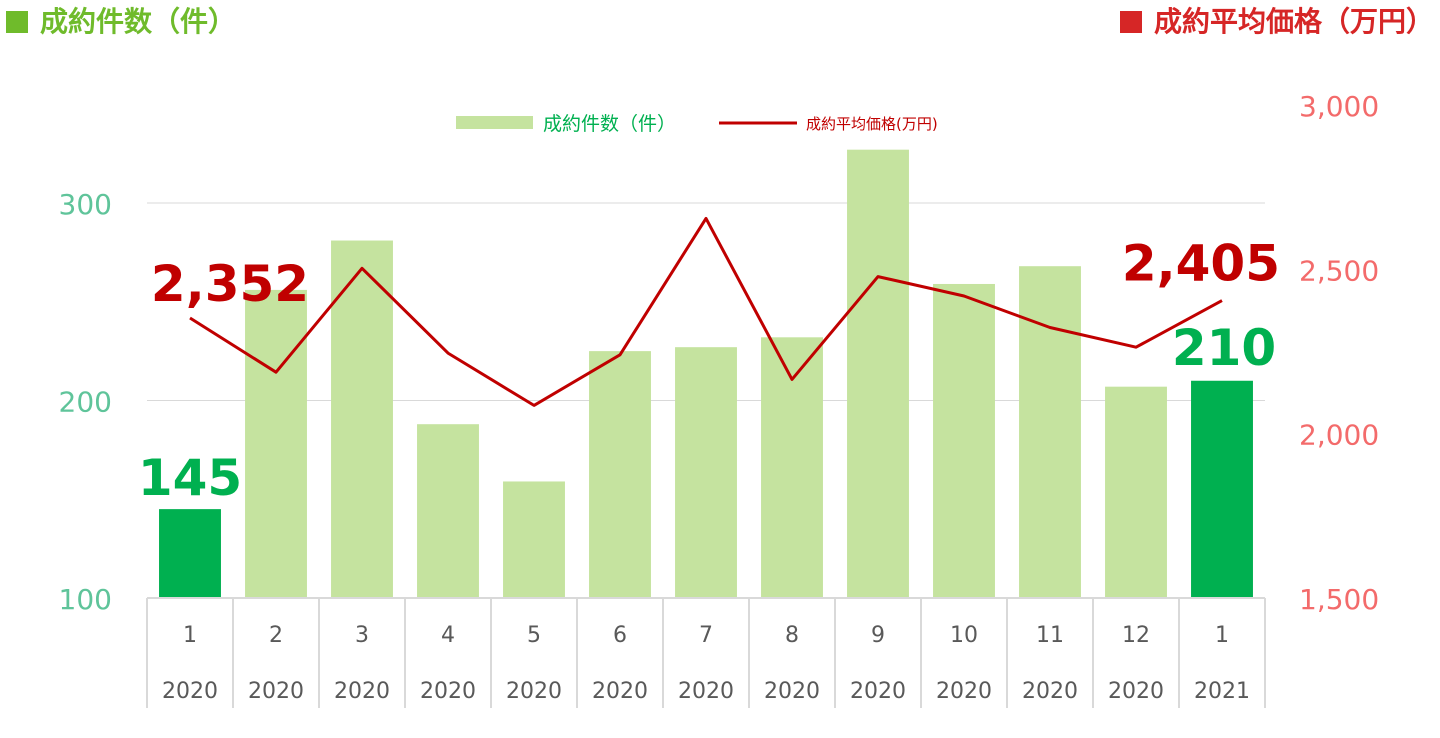 This screenshot has width=1440, height=738. What do you see at coordinates (1130, 22) in the screenshot?
I see `right-title-square` at bounding box center [1130, 22].